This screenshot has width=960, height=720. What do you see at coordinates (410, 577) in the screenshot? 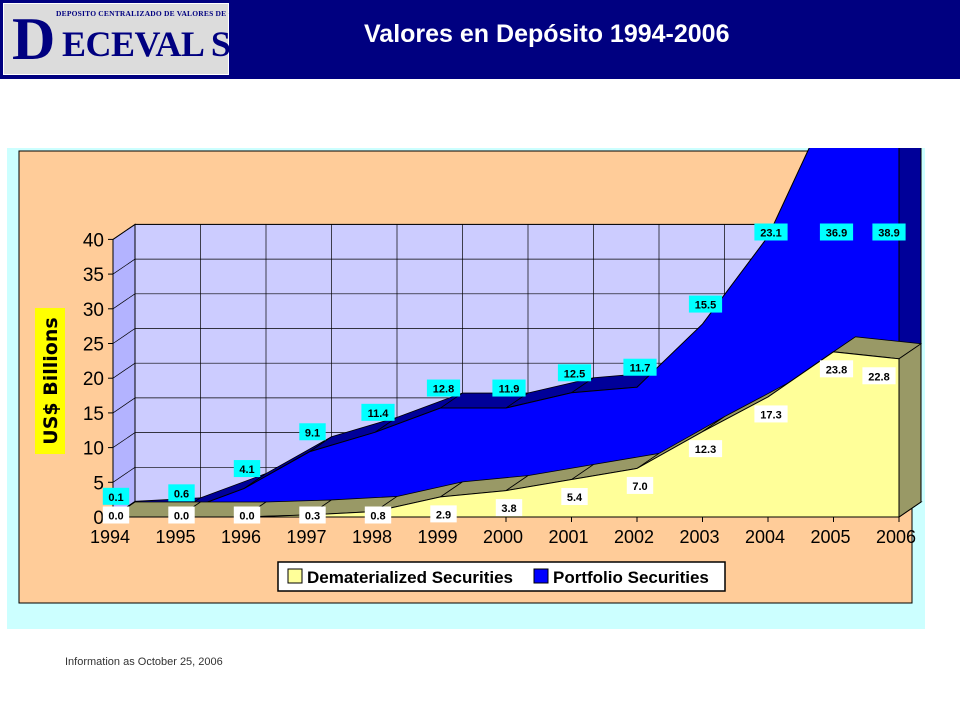
I see `legend-label-dematerialized: Dematerialized Securities` at bounding box center [410, 577].